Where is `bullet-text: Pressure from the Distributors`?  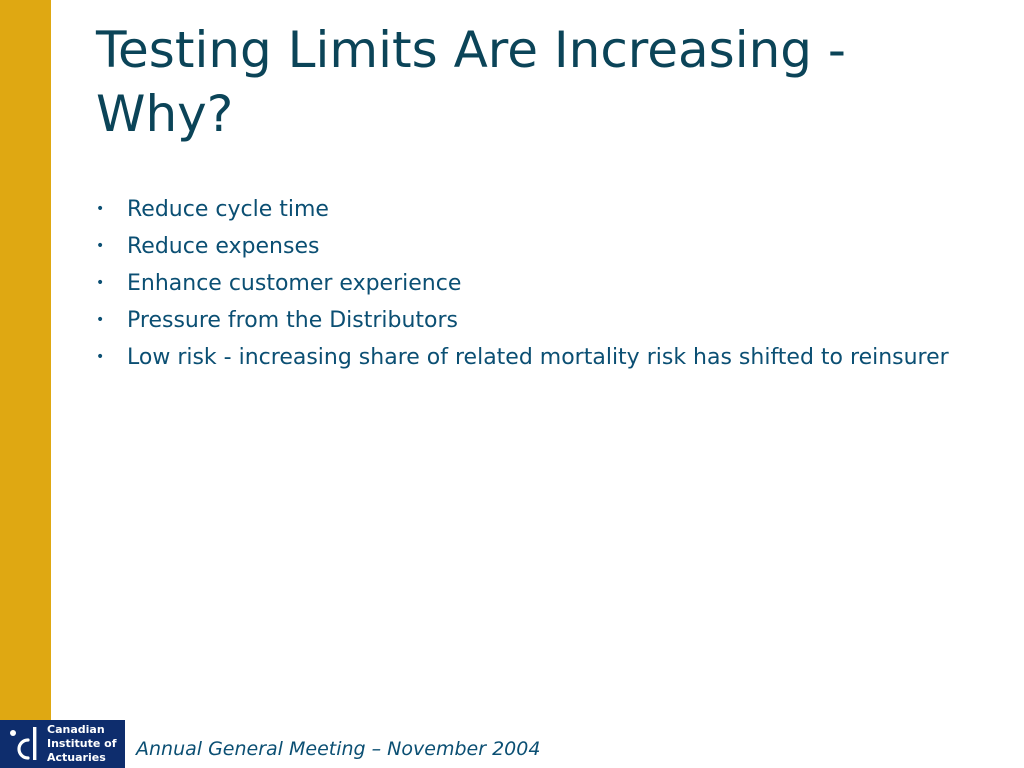
bullet-text: Pressure from the Distributors is located at coordinates (293, 320).